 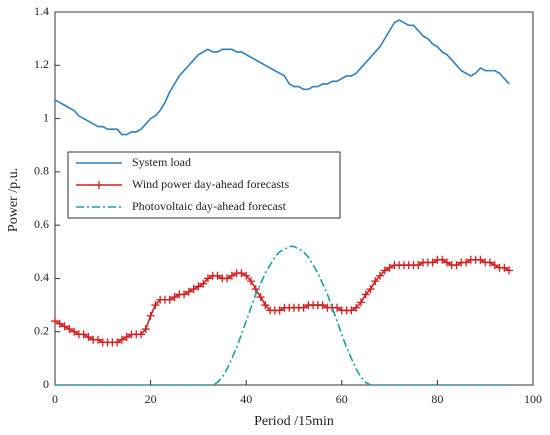 What do you see at coordinates (46, 384) in the screenshot?
I see `y-tick-label: 0` at bounding box center [46, 384].